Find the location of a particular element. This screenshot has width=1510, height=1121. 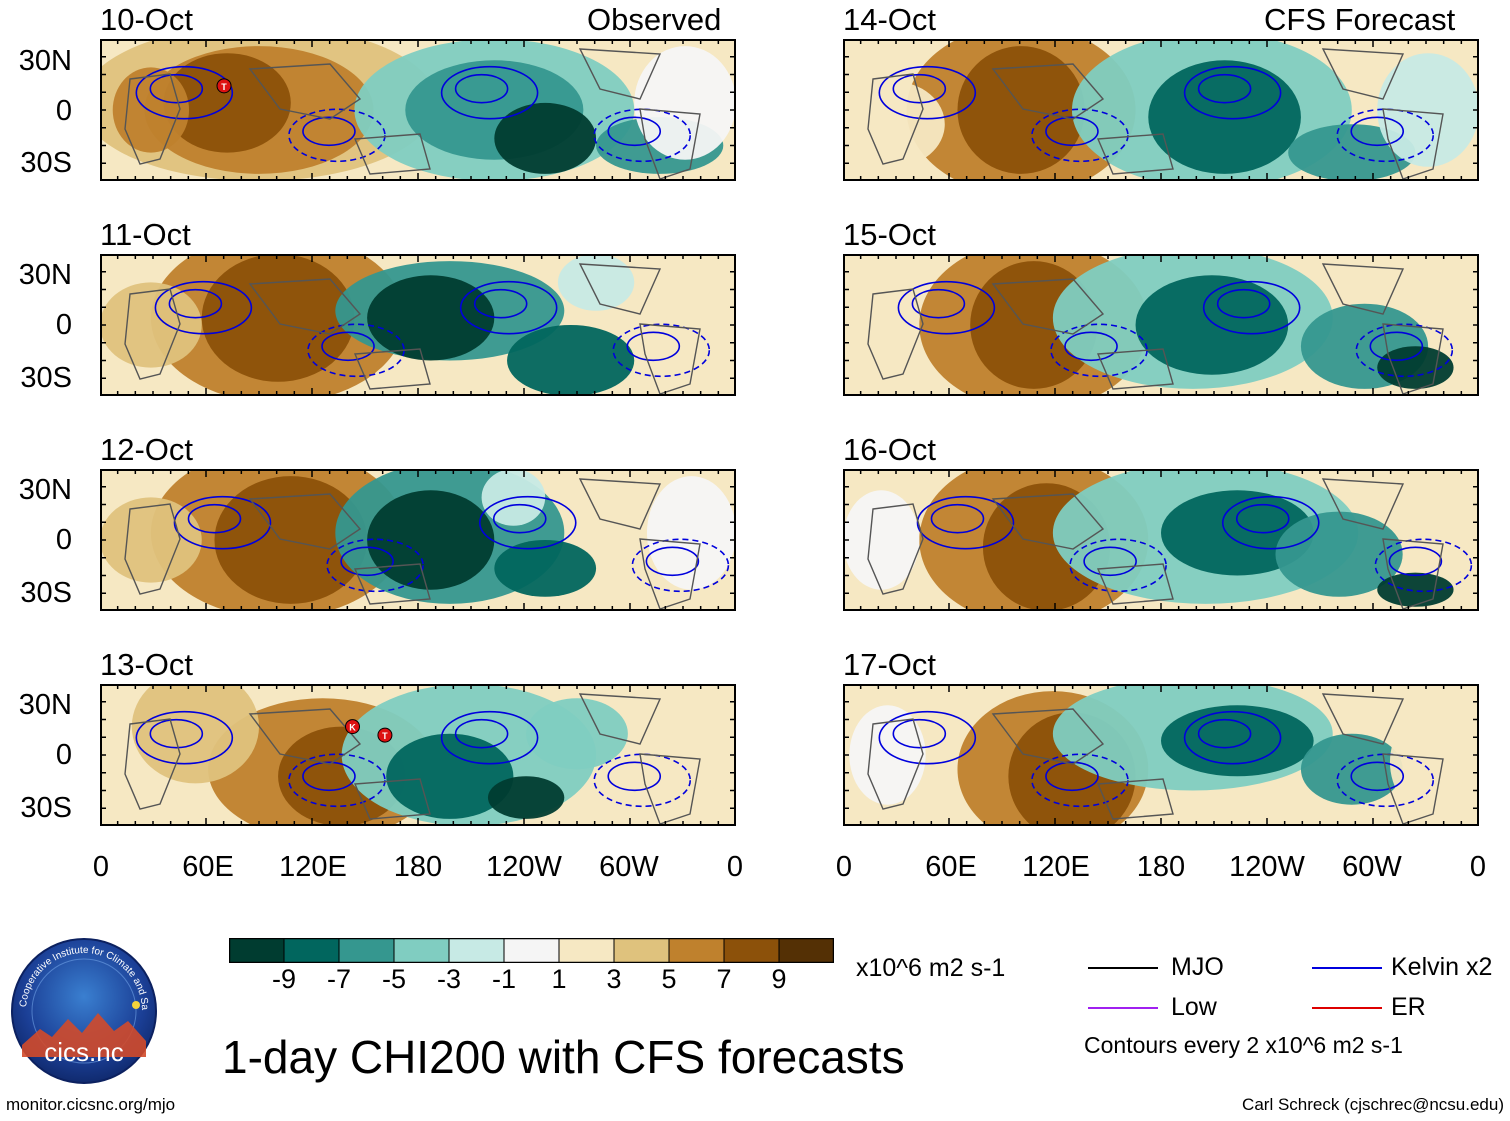

panel-date-13-oct: 13-Oct is located at coordinates (147, 664).